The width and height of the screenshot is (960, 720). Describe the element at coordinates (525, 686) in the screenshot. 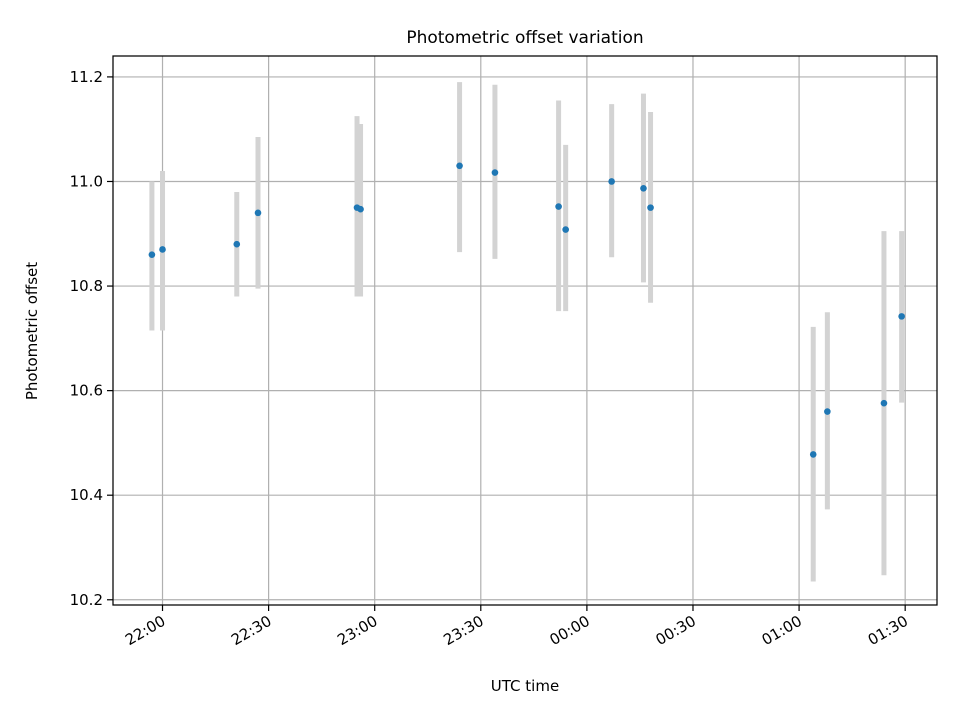

I see `x-axis-label: UTC time` at that location.